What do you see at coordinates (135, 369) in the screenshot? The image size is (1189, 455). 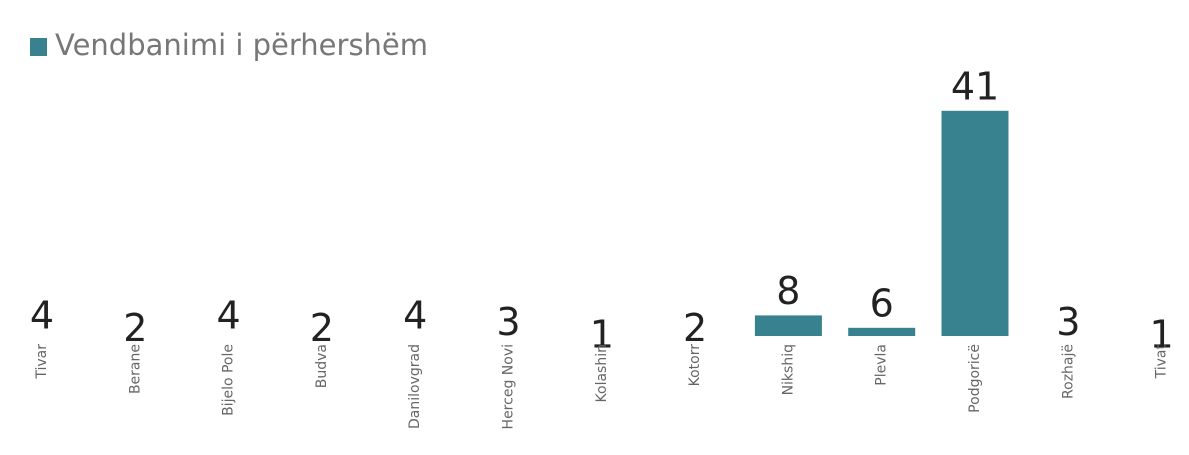 I see `x-tick-label: Berane` at bounding box center [135, 369].